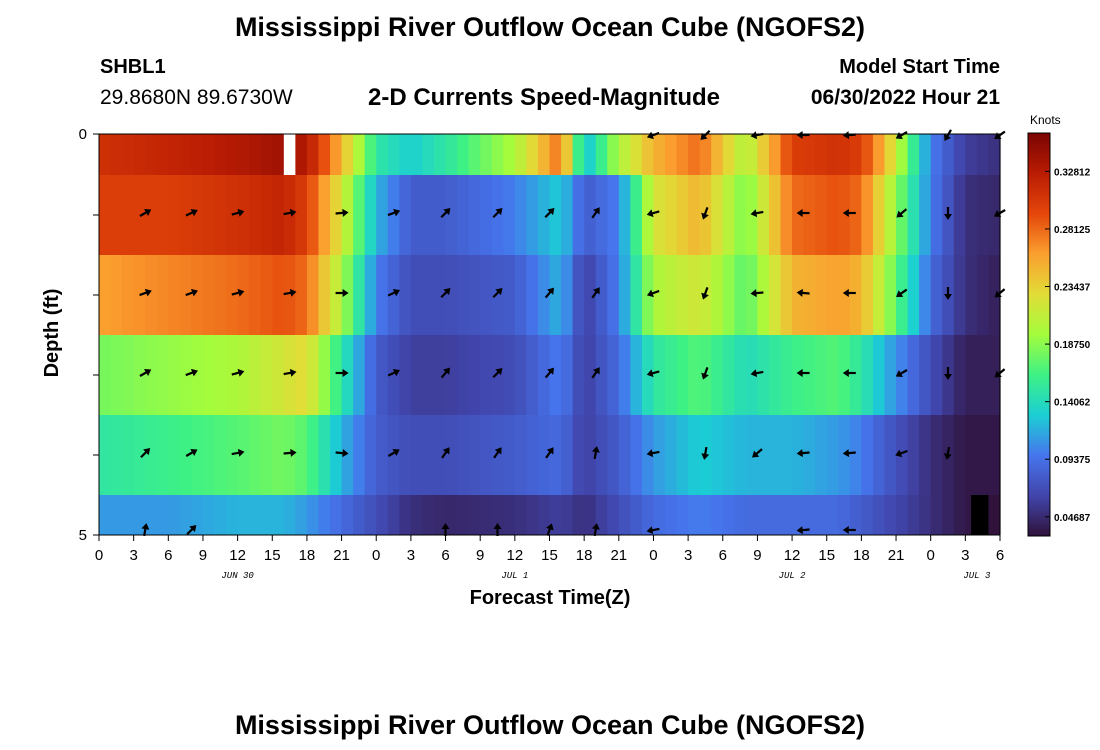  What do you see at coordinates (896, 555) in the screenshot?
I see `x-tick-label: 21` at bounding box center [896, 555].